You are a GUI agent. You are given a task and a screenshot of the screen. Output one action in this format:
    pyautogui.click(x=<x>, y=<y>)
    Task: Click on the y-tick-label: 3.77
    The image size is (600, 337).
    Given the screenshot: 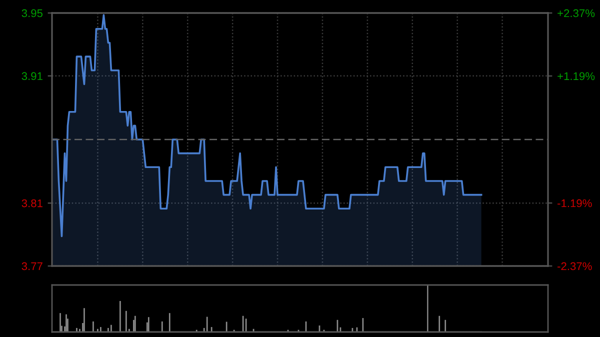 What is the action you would take?
    pyautogui.click(x=32, y=266)
    